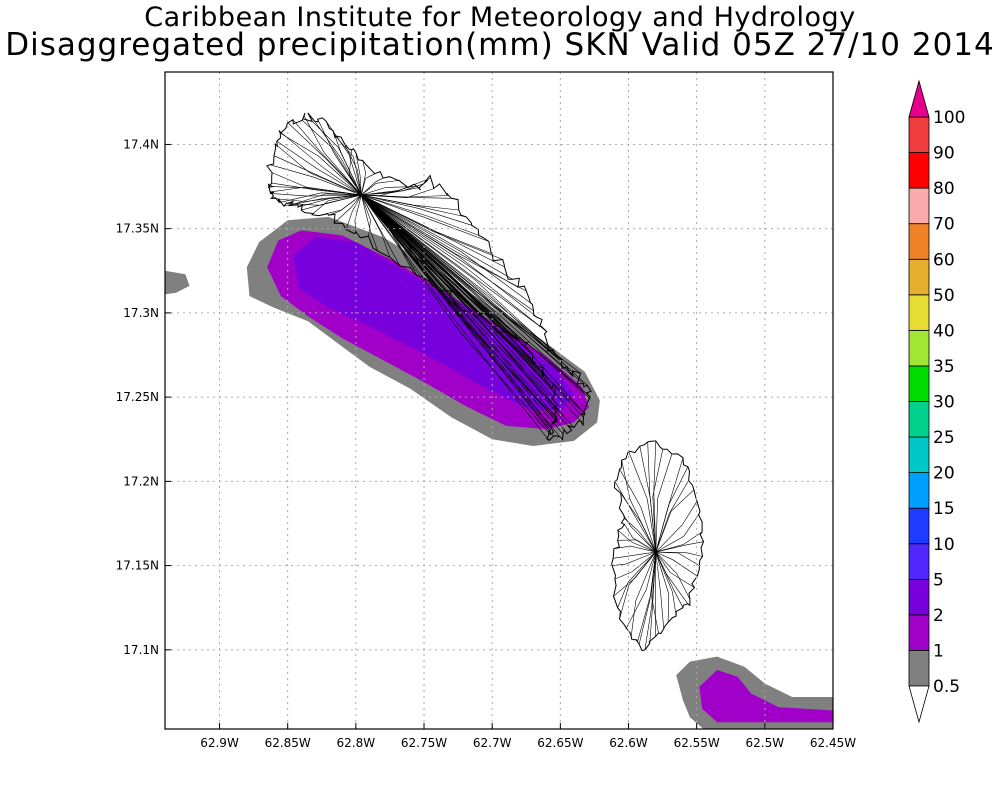  What do you see at coordinates (919, 98) in the screenshot?
I see `colorbar-max-triangle` at bounding box center [919, 98].